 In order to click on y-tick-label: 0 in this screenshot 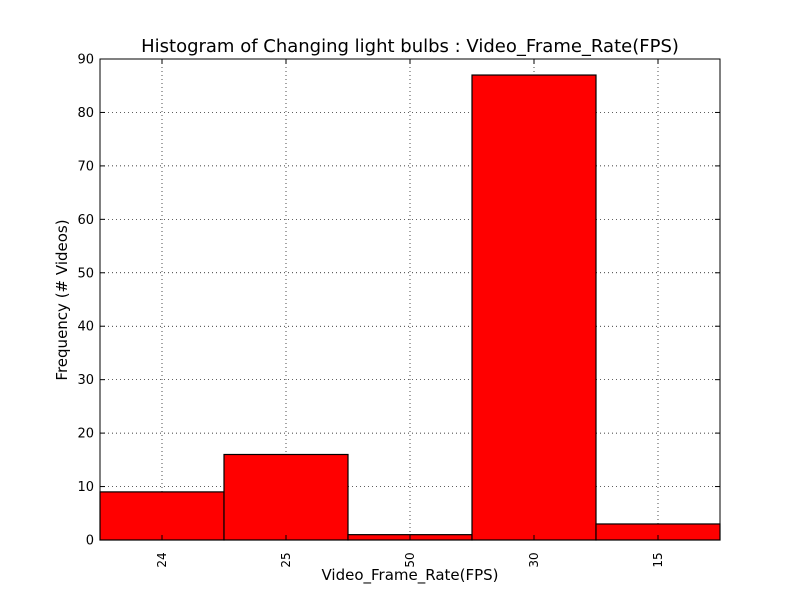, I will do `click(90, 541)`.